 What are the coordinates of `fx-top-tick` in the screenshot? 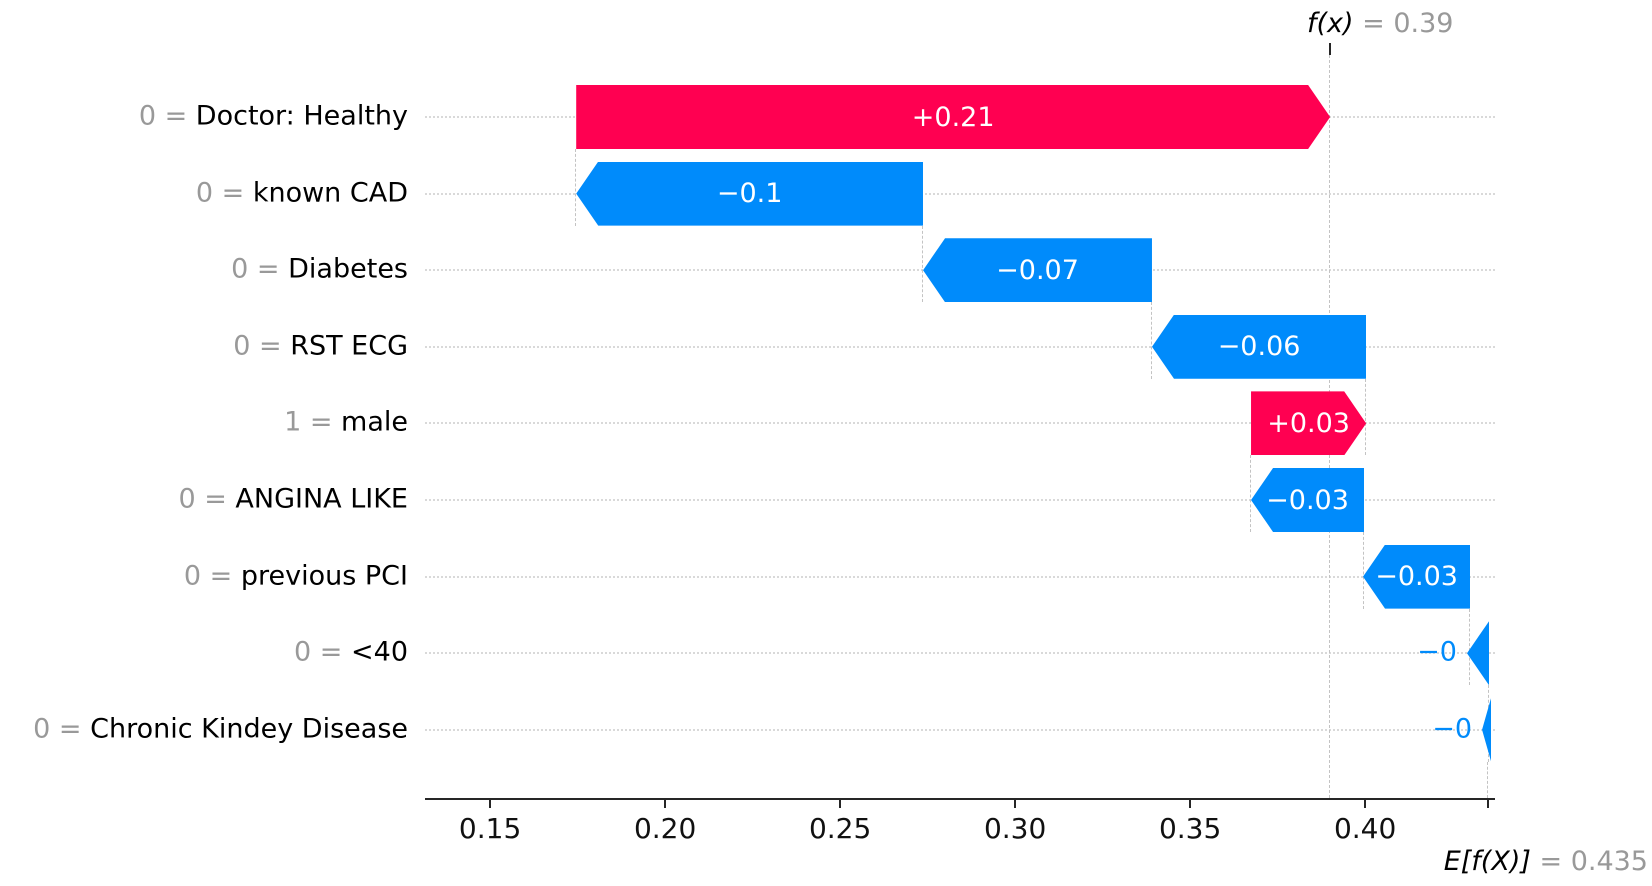 It's located at (1330, 49).